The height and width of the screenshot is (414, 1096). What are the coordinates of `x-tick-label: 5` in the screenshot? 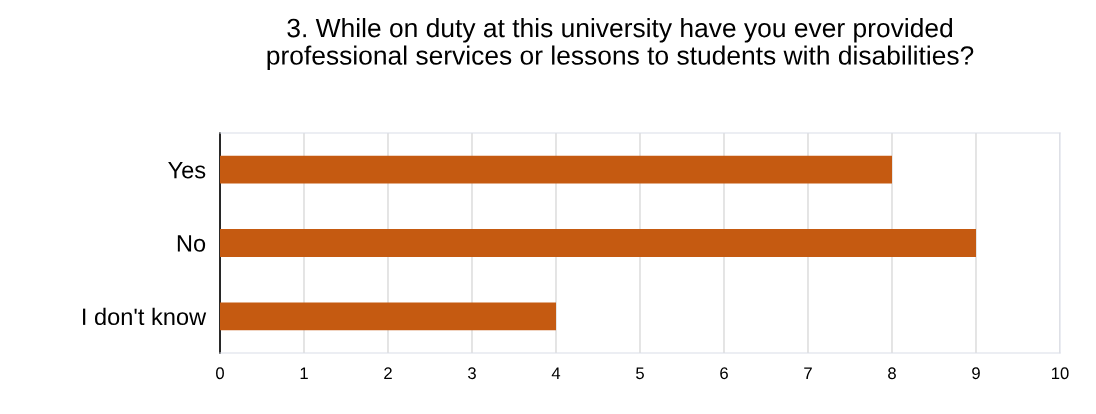 It's located at (640, 373).